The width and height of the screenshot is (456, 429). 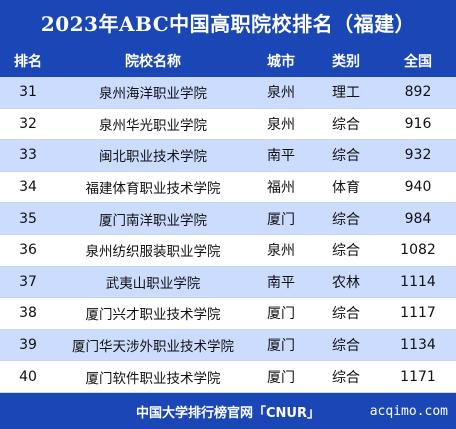 What do you see at coordinates (153, 347) in the screenshot?
I see `cell-name: 厦门华天涉外职业技术学院` at bounding box center [153, 347].